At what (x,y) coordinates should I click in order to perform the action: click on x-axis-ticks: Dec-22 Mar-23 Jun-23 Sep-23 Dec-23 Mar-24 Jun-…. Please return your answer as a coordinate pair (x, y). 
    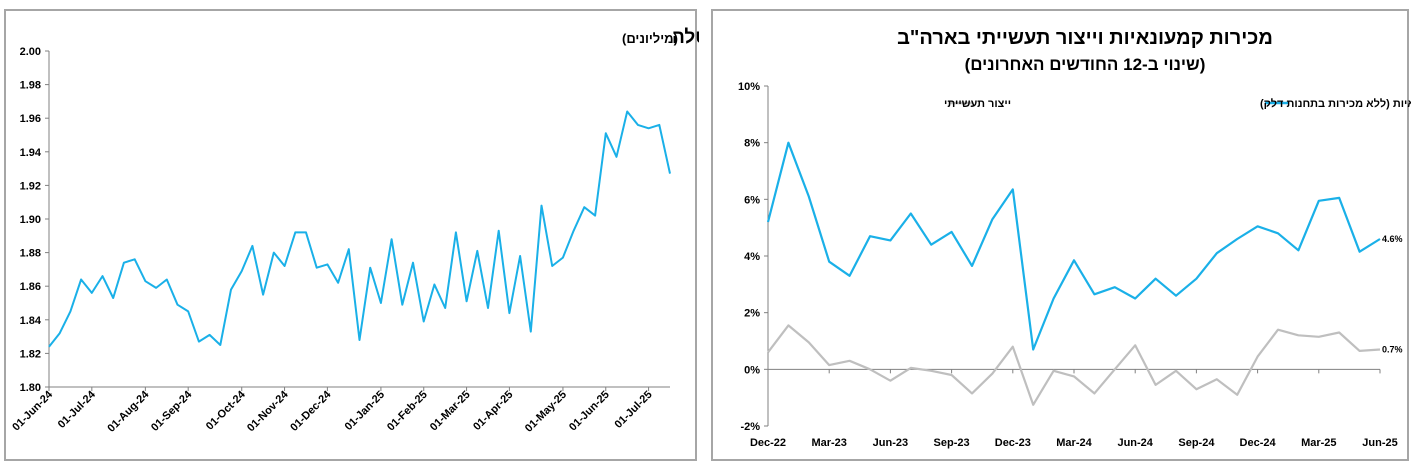
    Looking at the image, I should click on (1074, 409).